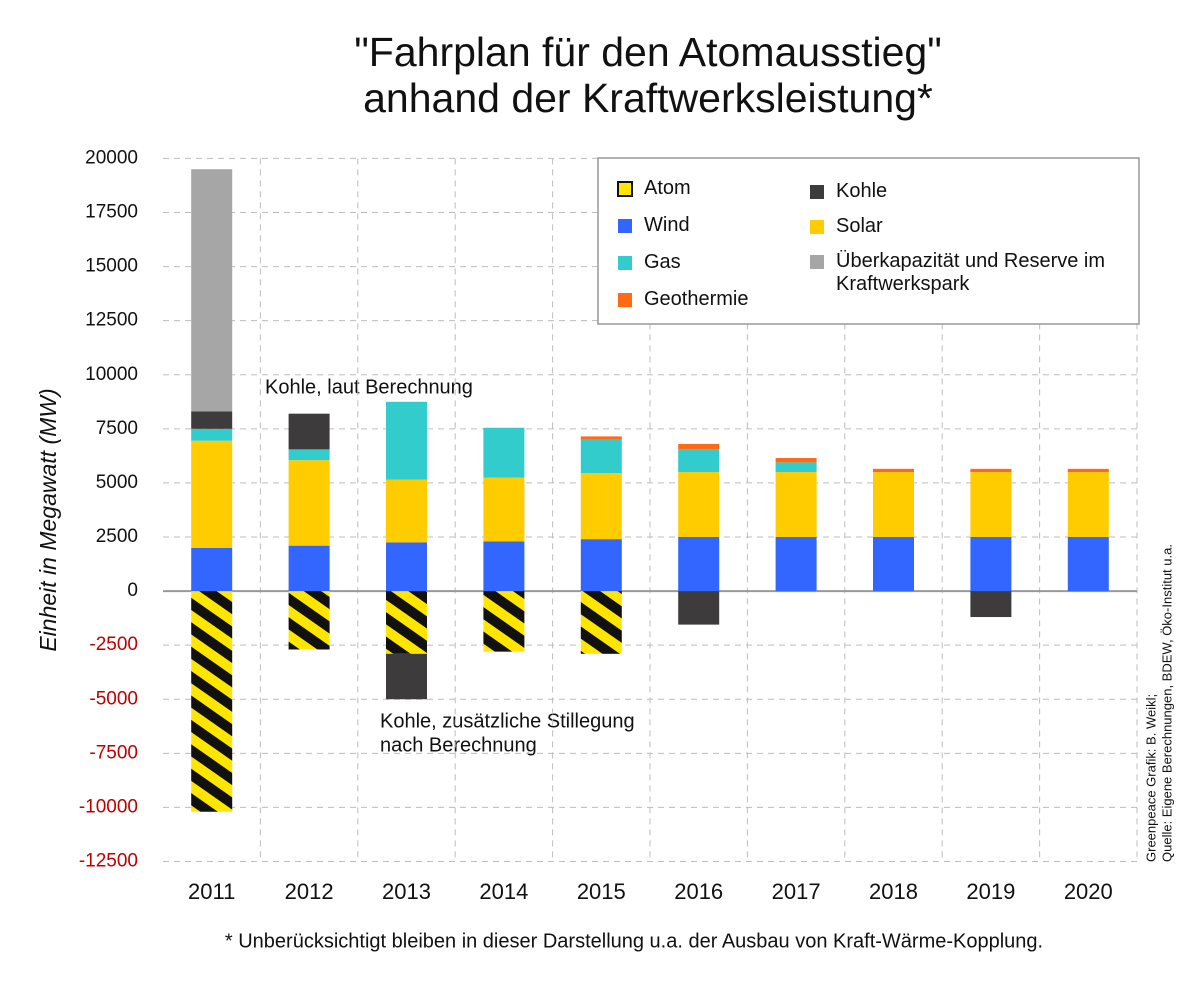 This screenshot has height=1006, width=1200. What do you see at coordinates (406, 891) in the screenshot?
I see `x-tick-label: 2013` at bounding box center [406, 891].